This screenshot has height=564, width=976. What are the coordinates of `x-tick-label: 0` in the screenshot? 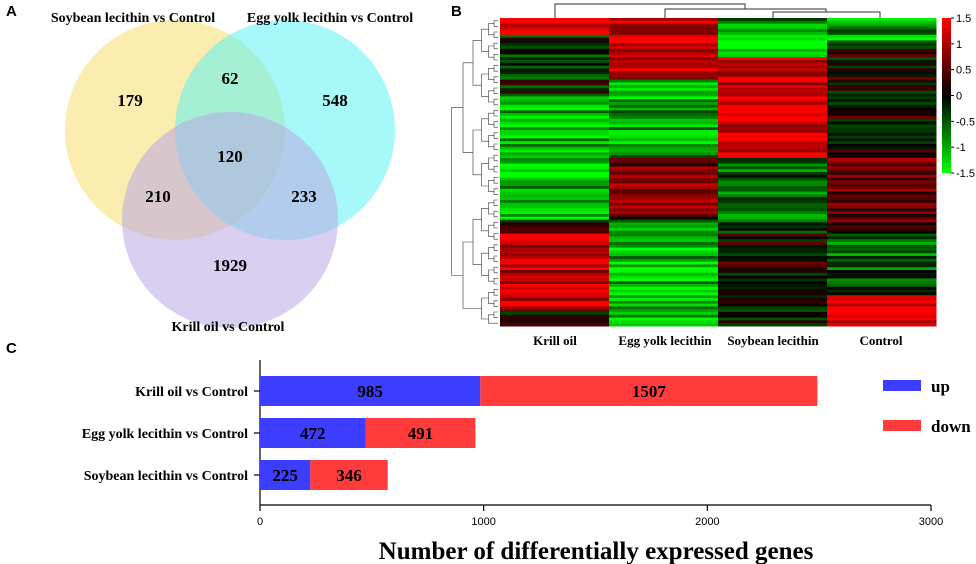 It's located at (260, 522).